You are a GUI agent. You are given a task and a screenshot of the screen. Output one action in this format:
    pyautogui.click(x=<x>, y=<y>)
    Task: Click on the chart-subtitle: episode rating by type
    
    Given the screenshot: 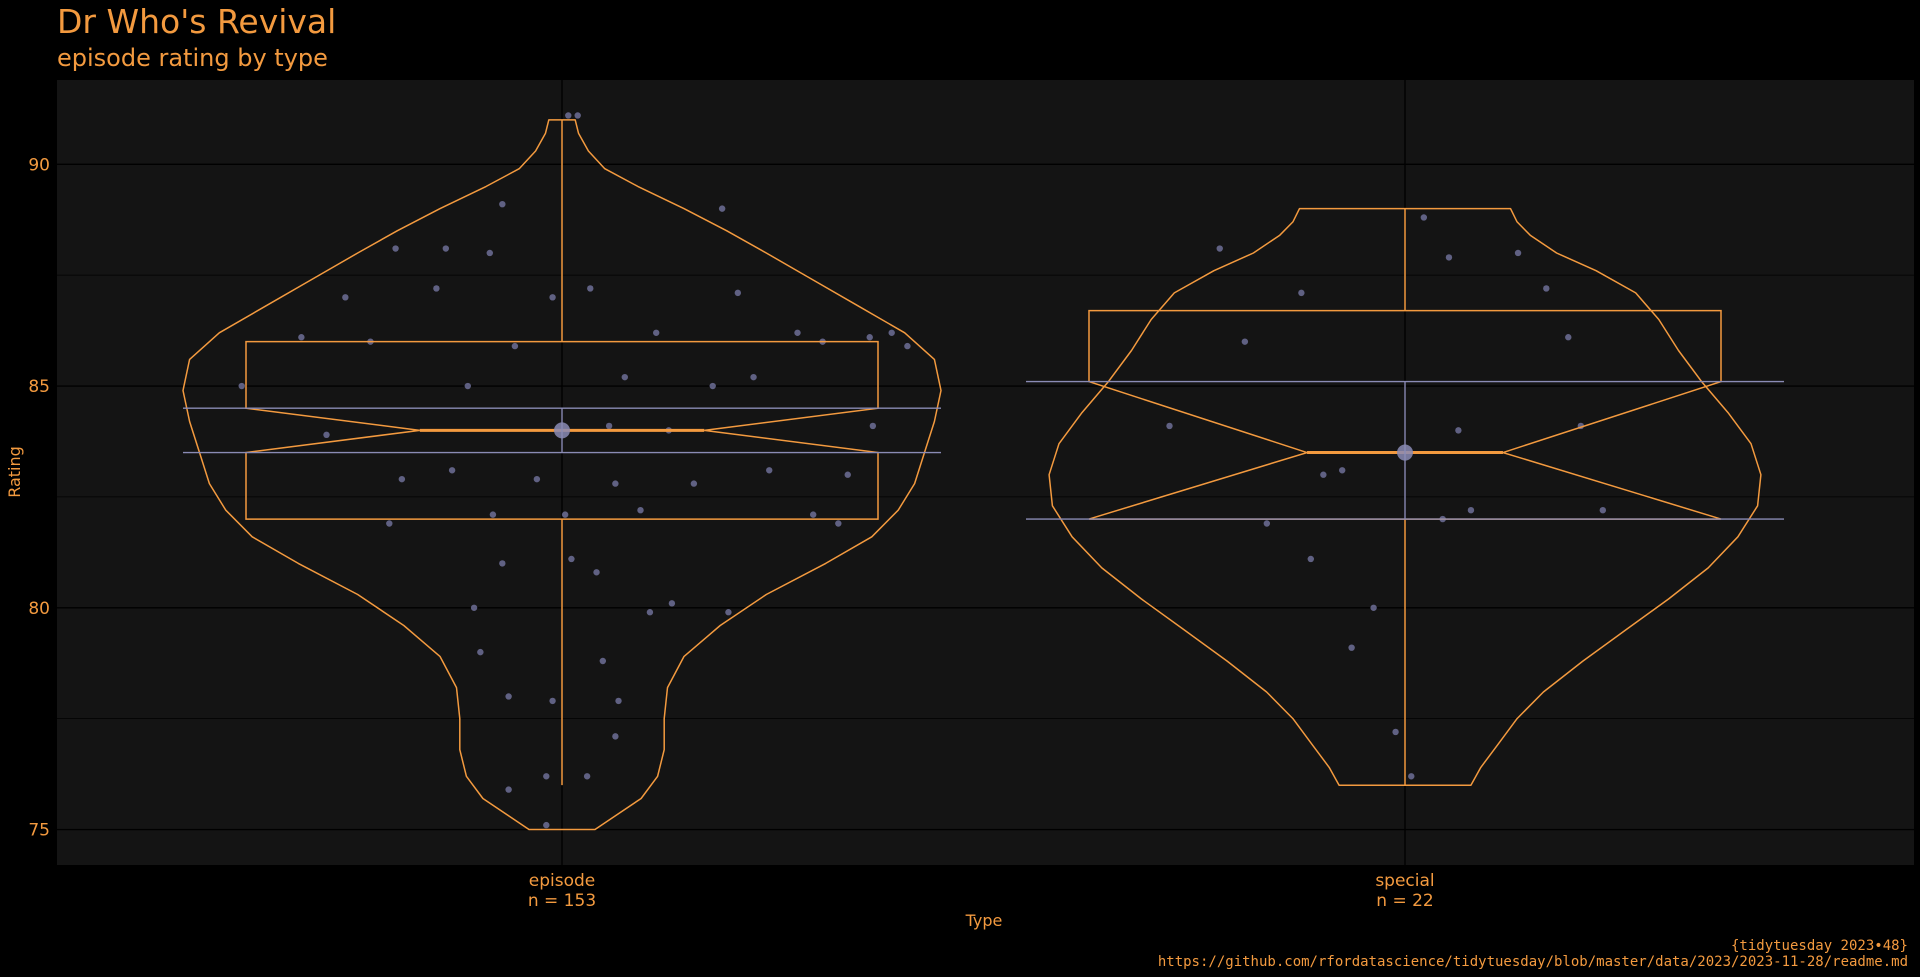 What is the action you would take?
    pyautogui.click(x=192, y=58)
    